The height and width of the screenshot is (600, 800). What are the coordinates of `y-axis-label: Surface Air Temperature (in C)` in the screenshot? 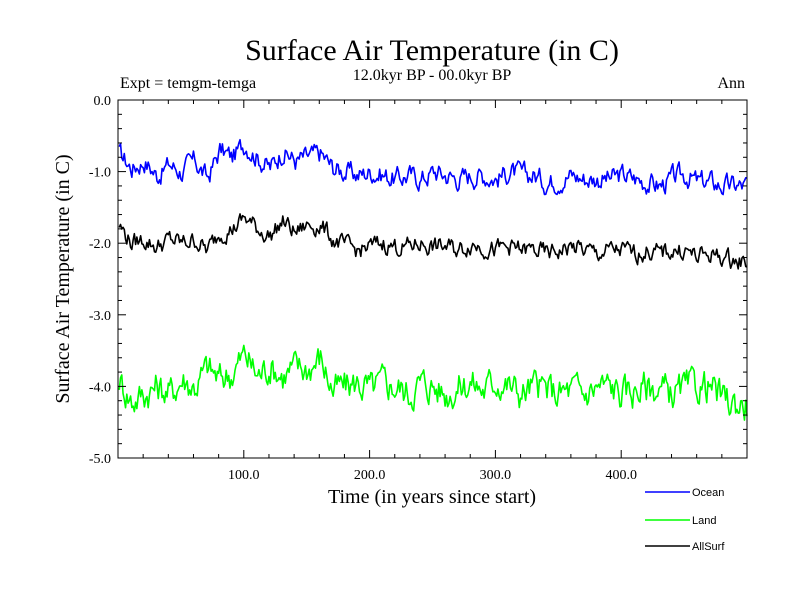 It's located at (63, 278).